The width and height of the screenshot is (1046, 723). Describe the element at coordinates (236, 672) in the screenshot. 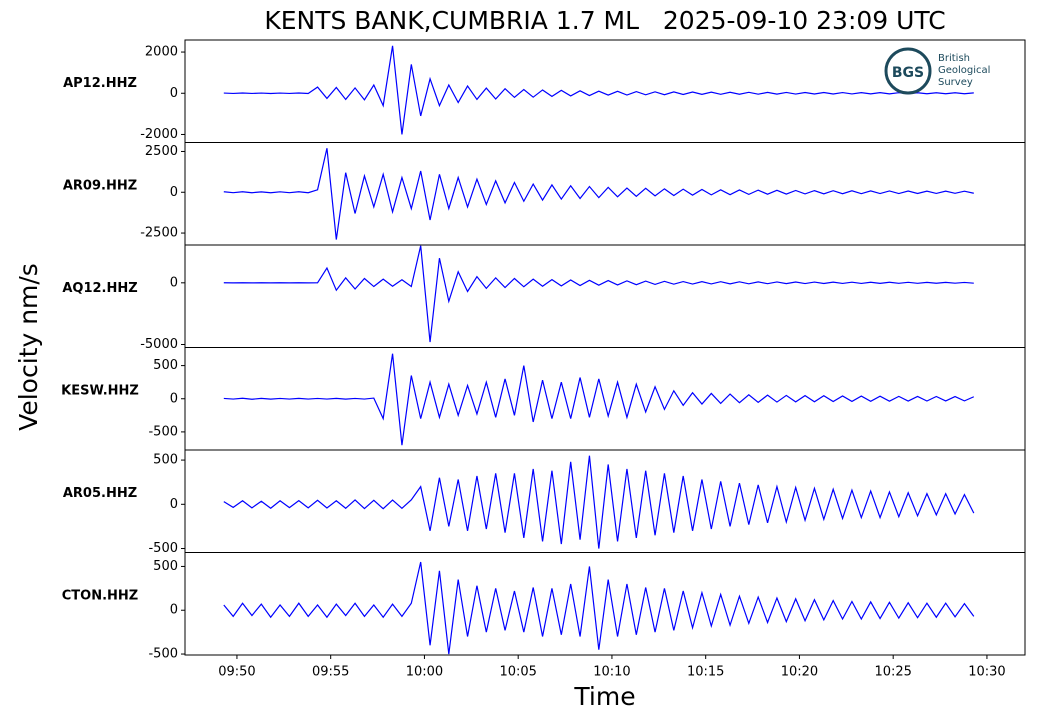

I see `x-tick-label: 09:50` at that location.